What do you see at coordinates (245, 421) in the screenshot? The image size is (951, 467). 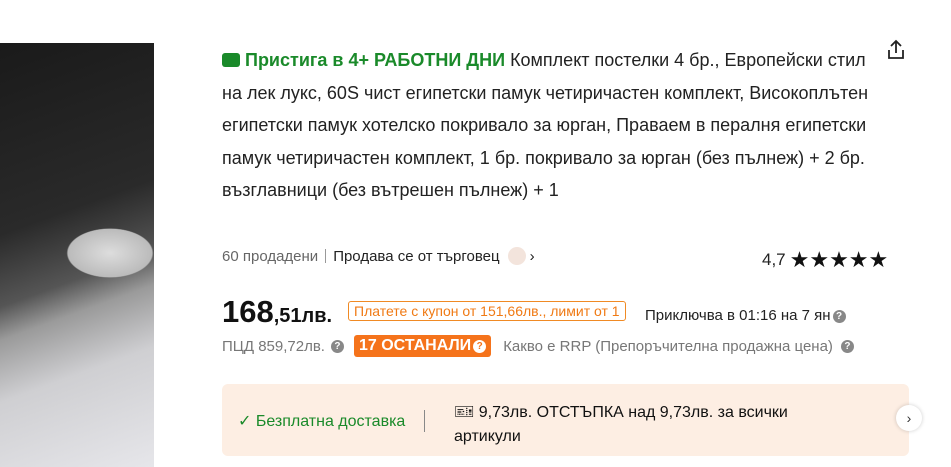 I see `check-icon: ✓` at bounding box center [245, 421].